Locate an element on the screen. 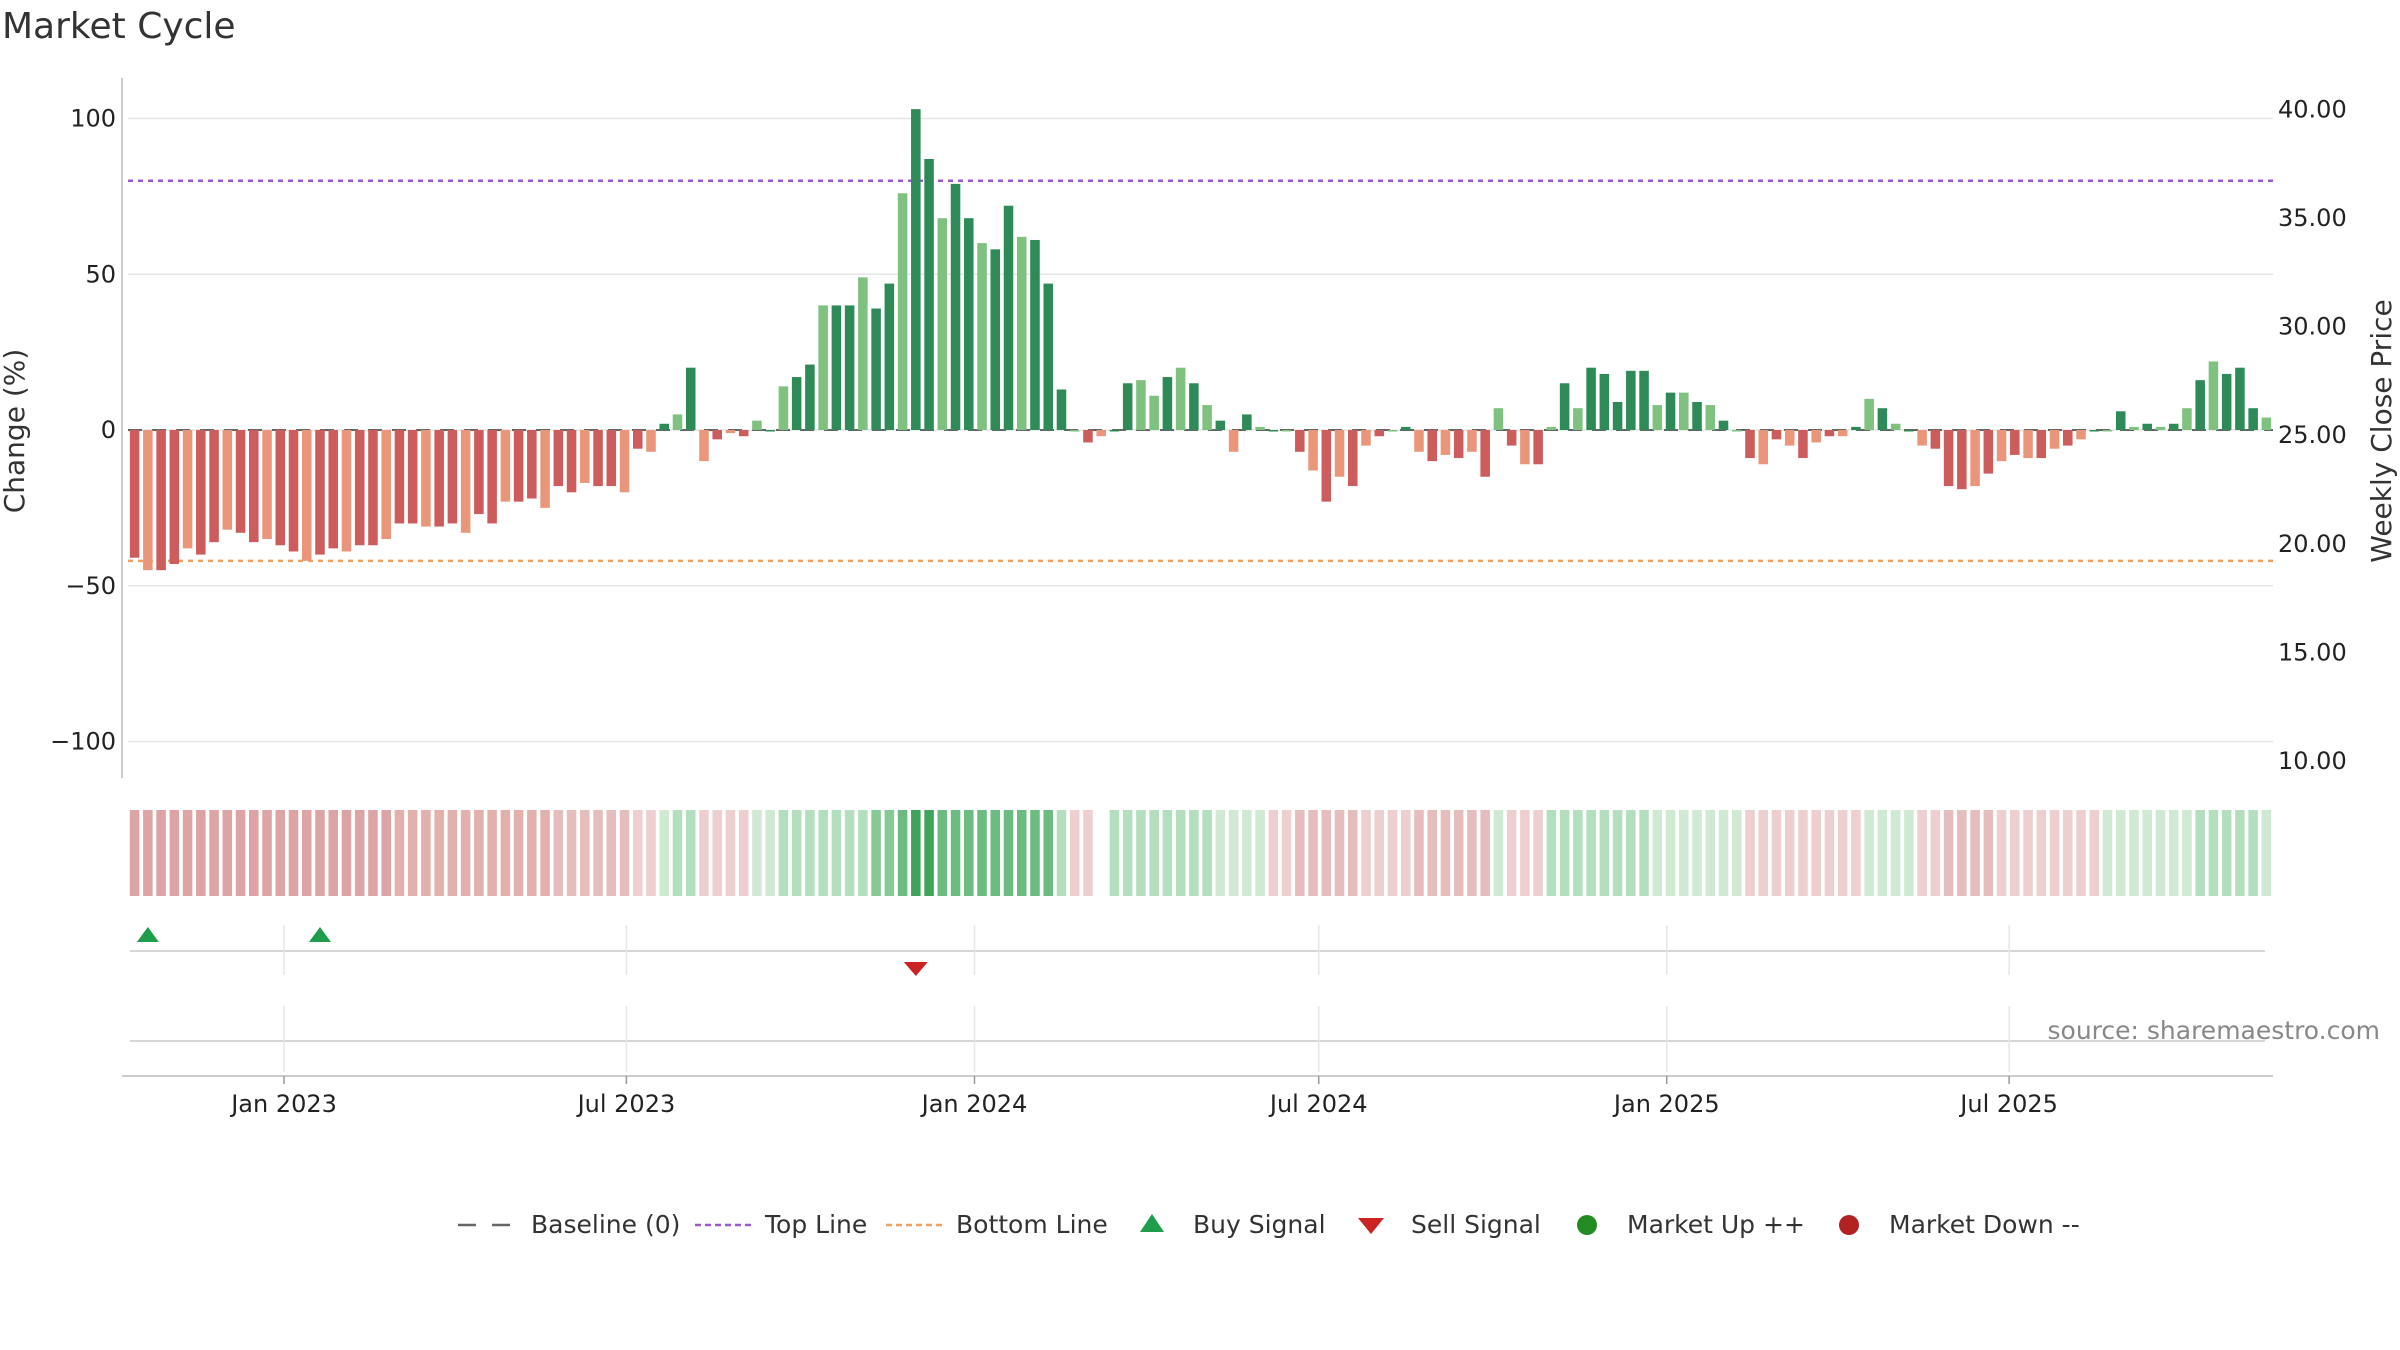  y-tick-label: −100 is located at coordinates (83, 742).